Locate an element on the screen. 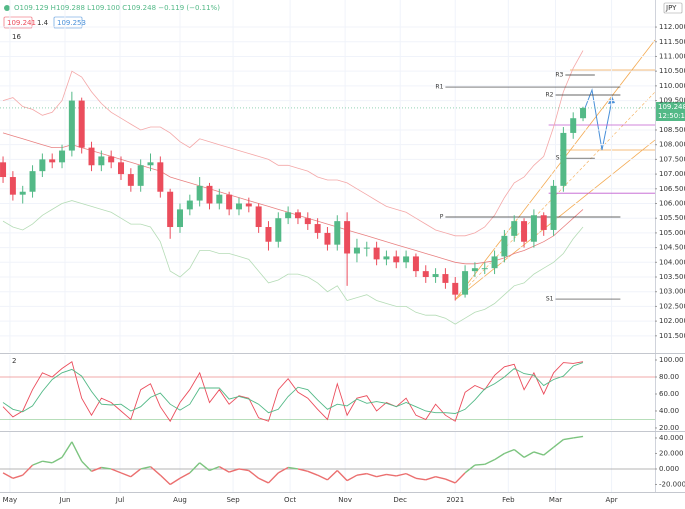 The width and height of the screenshot is (685, 509). panel-label: 2 is located at coordinates (14, 361).